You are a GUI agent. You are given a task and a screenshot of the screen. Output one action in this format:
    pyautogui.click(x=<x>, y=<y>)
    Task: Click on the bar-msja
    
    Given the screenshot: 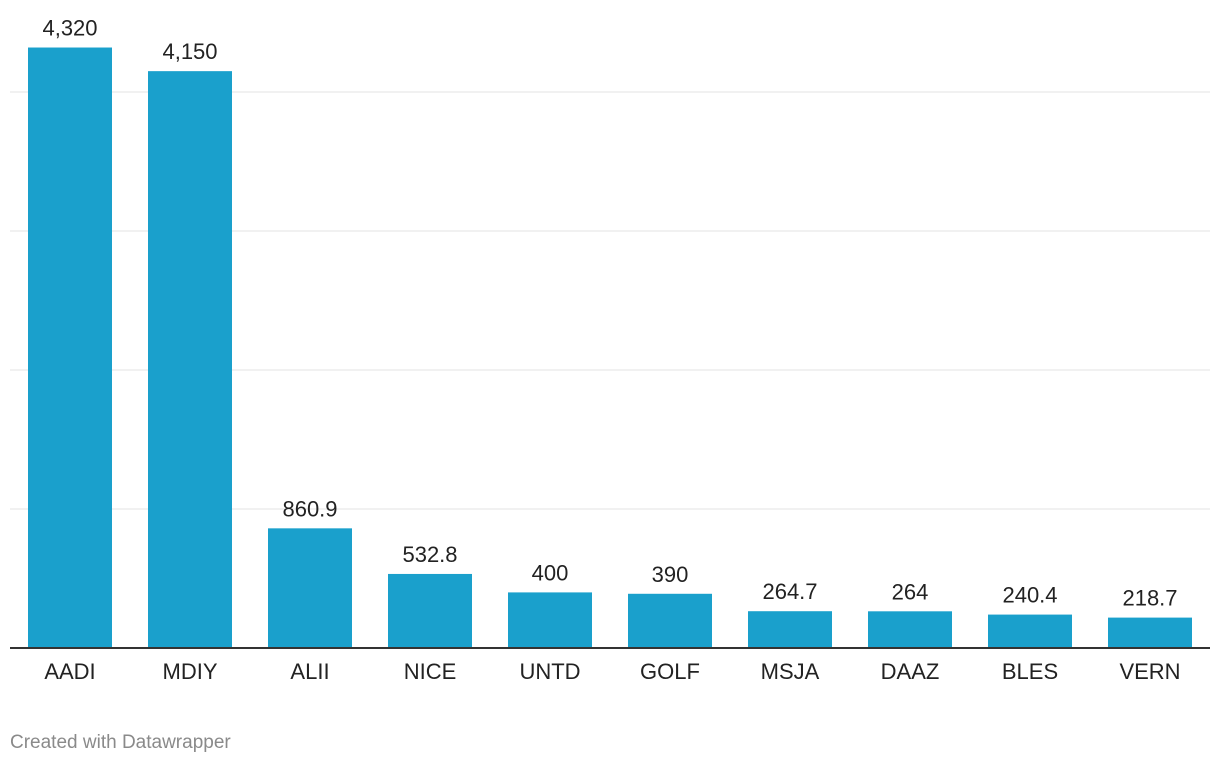 What is the action you would take?
    pyautogui.click(x=790, y=629)
    